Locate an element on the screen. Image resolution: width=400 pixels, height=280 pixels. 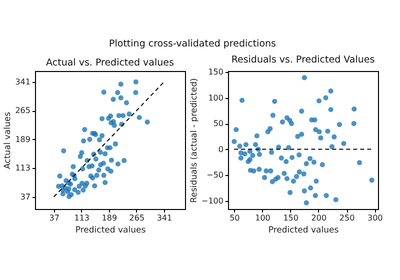
x-tick-label: 265 is located at coordinates (137, 218).